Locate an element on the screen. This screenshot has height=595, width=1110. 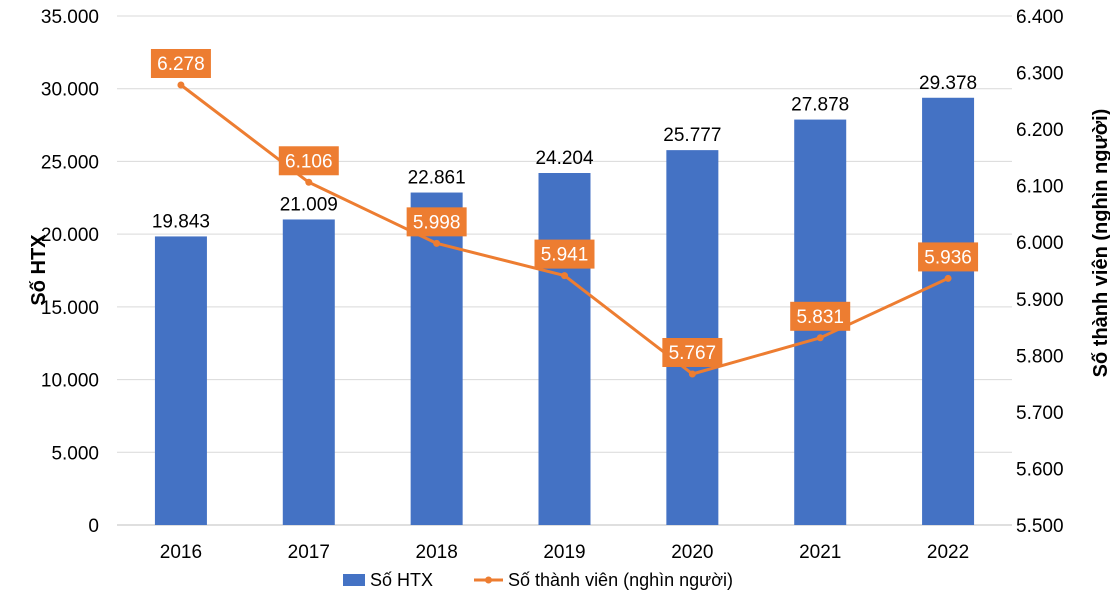
right-axis-label: Số thành viên (nghìn người) is located at coordinates (1100, 243).